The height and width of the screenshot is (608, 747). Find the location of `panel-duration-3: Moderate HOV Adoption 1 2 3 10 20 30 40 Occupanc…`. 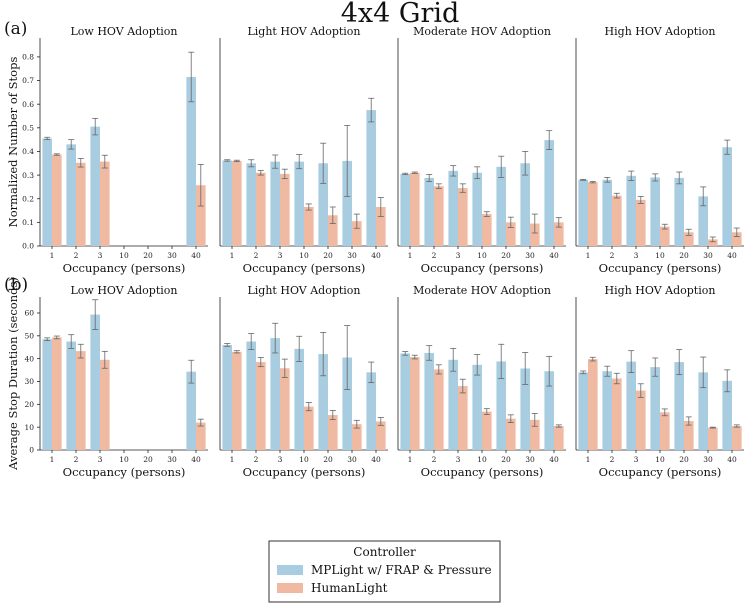

panel-duration-3: Moderate HOV Adoption 1 2 3 10 20 30 40 Occupanc… is located at coordinates (481, 381).